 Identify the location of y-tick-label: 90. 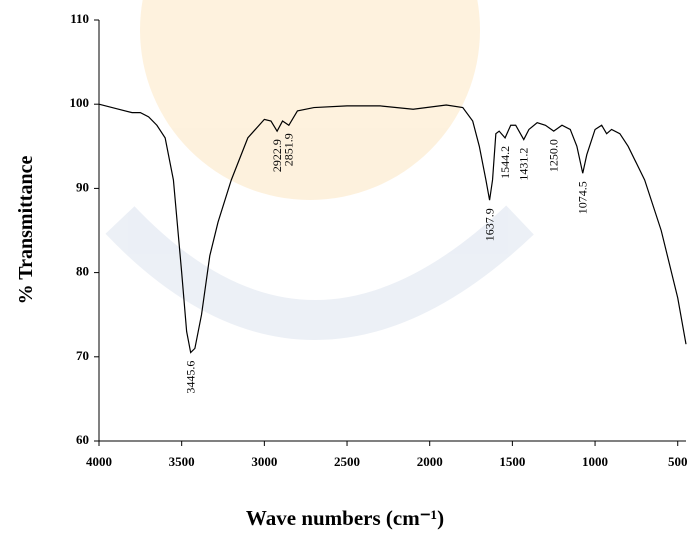
(82, 186).